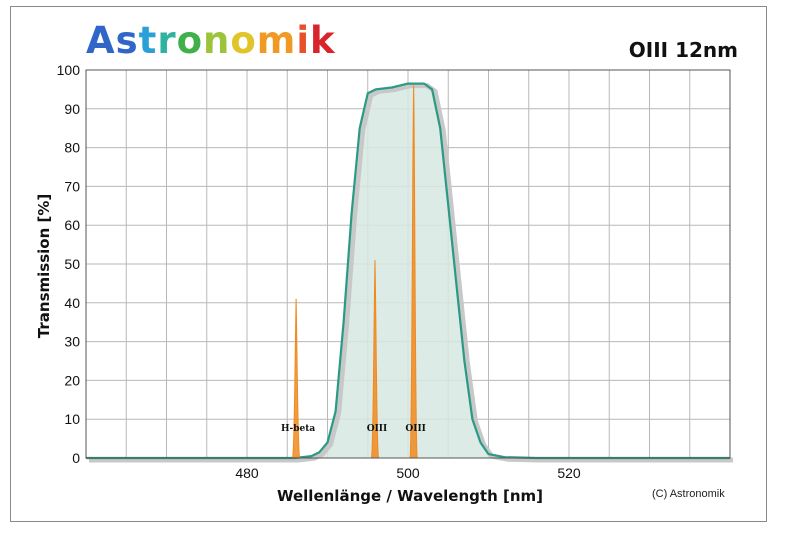 This screenshot has width=790, height=536. Describe the element at coordinates (127, 40) in the screenshot. I see `logo-letter: s` at that location.